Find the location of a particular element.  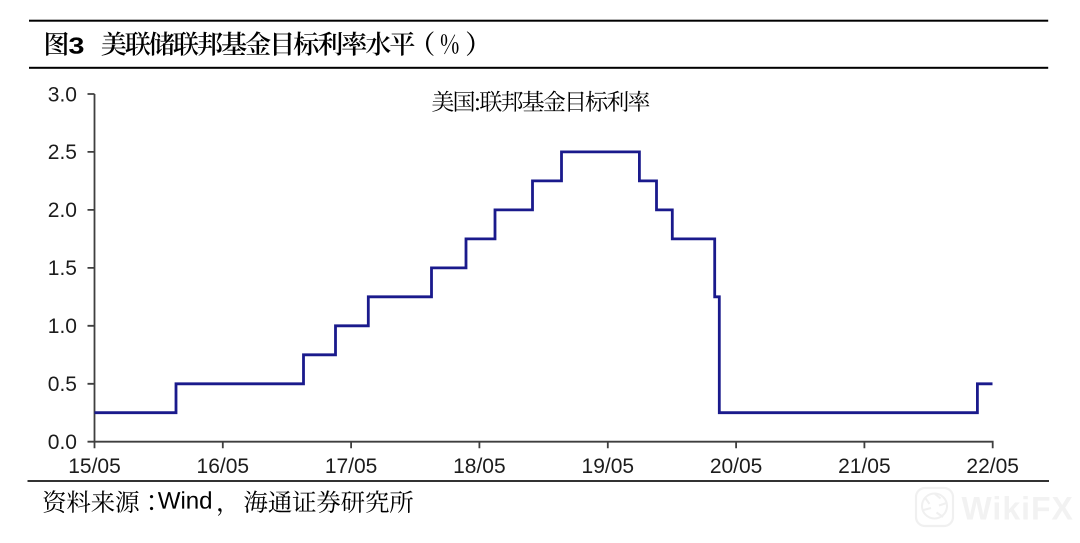

svg-text: 2.0 is located at coordinates (62, 210).